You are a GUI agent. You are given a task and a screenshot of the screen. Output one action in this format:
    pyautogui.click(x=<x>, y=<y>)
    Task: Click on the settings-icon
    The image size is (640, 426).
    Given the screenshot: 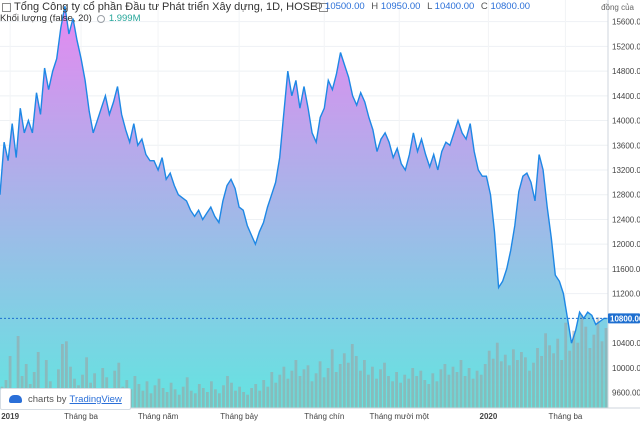 What is the action you would take?
    pyautogui.click(x=100, y=18)
    